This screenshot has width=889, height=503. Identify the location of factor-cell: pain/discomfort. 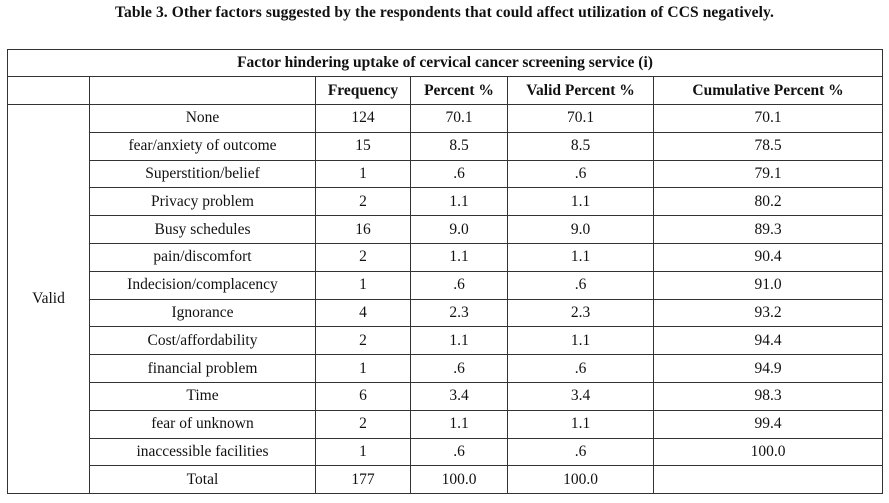
(202, 257).